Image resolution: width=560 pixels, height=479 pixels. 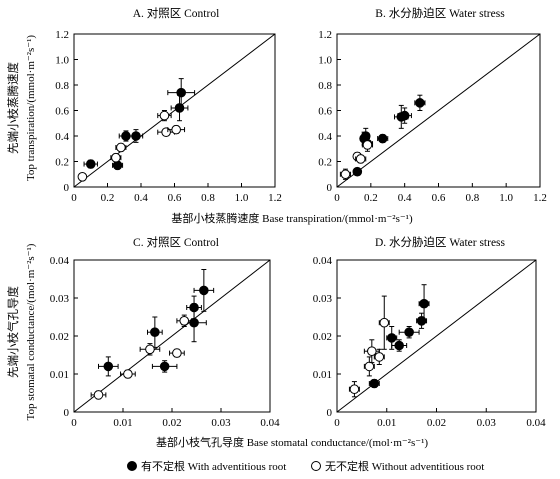 I want to click on legend-without-label: 无不定根 Without adventitious root, so click(x=404, y=466).